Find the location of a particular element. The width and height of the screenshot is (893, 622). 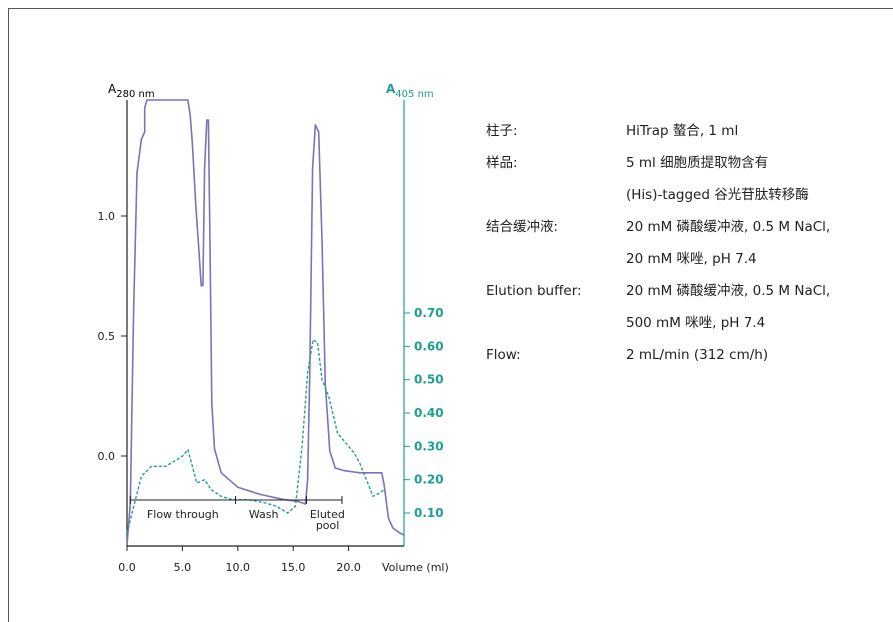

left-tick-label: 0.0 is located at coordinates (107, 456).